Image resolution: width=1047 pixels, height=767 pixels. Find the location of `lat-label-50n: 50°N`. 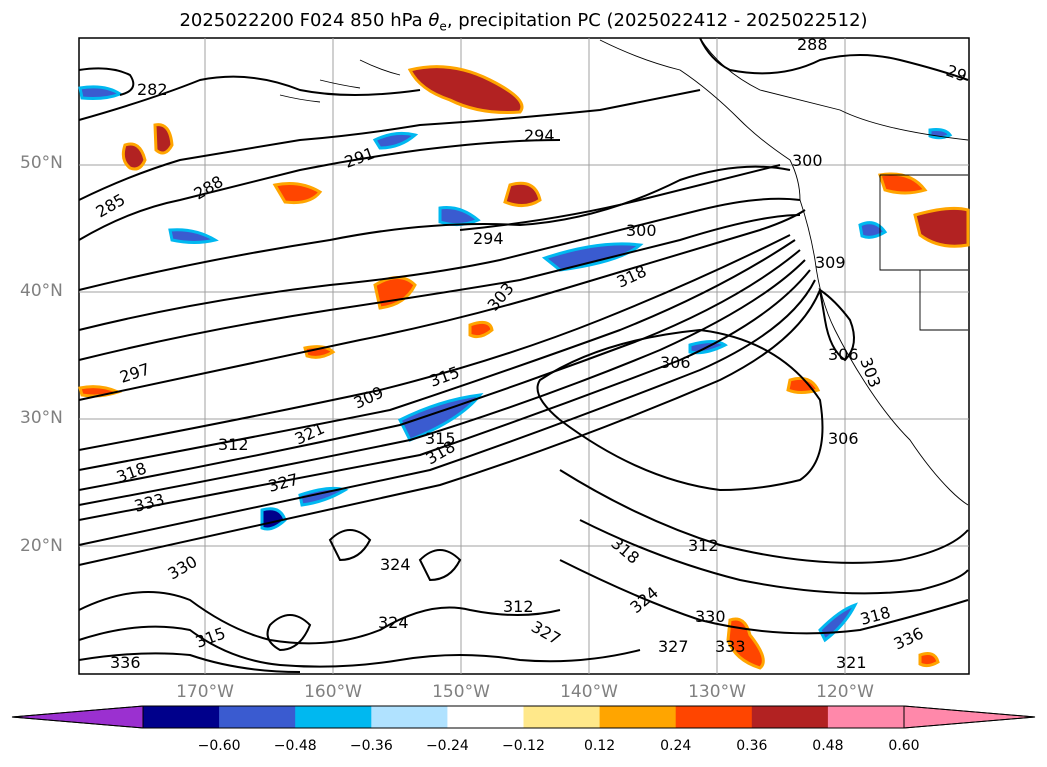

lat-label-50n: 50°N is located at coordinates (41, 163).